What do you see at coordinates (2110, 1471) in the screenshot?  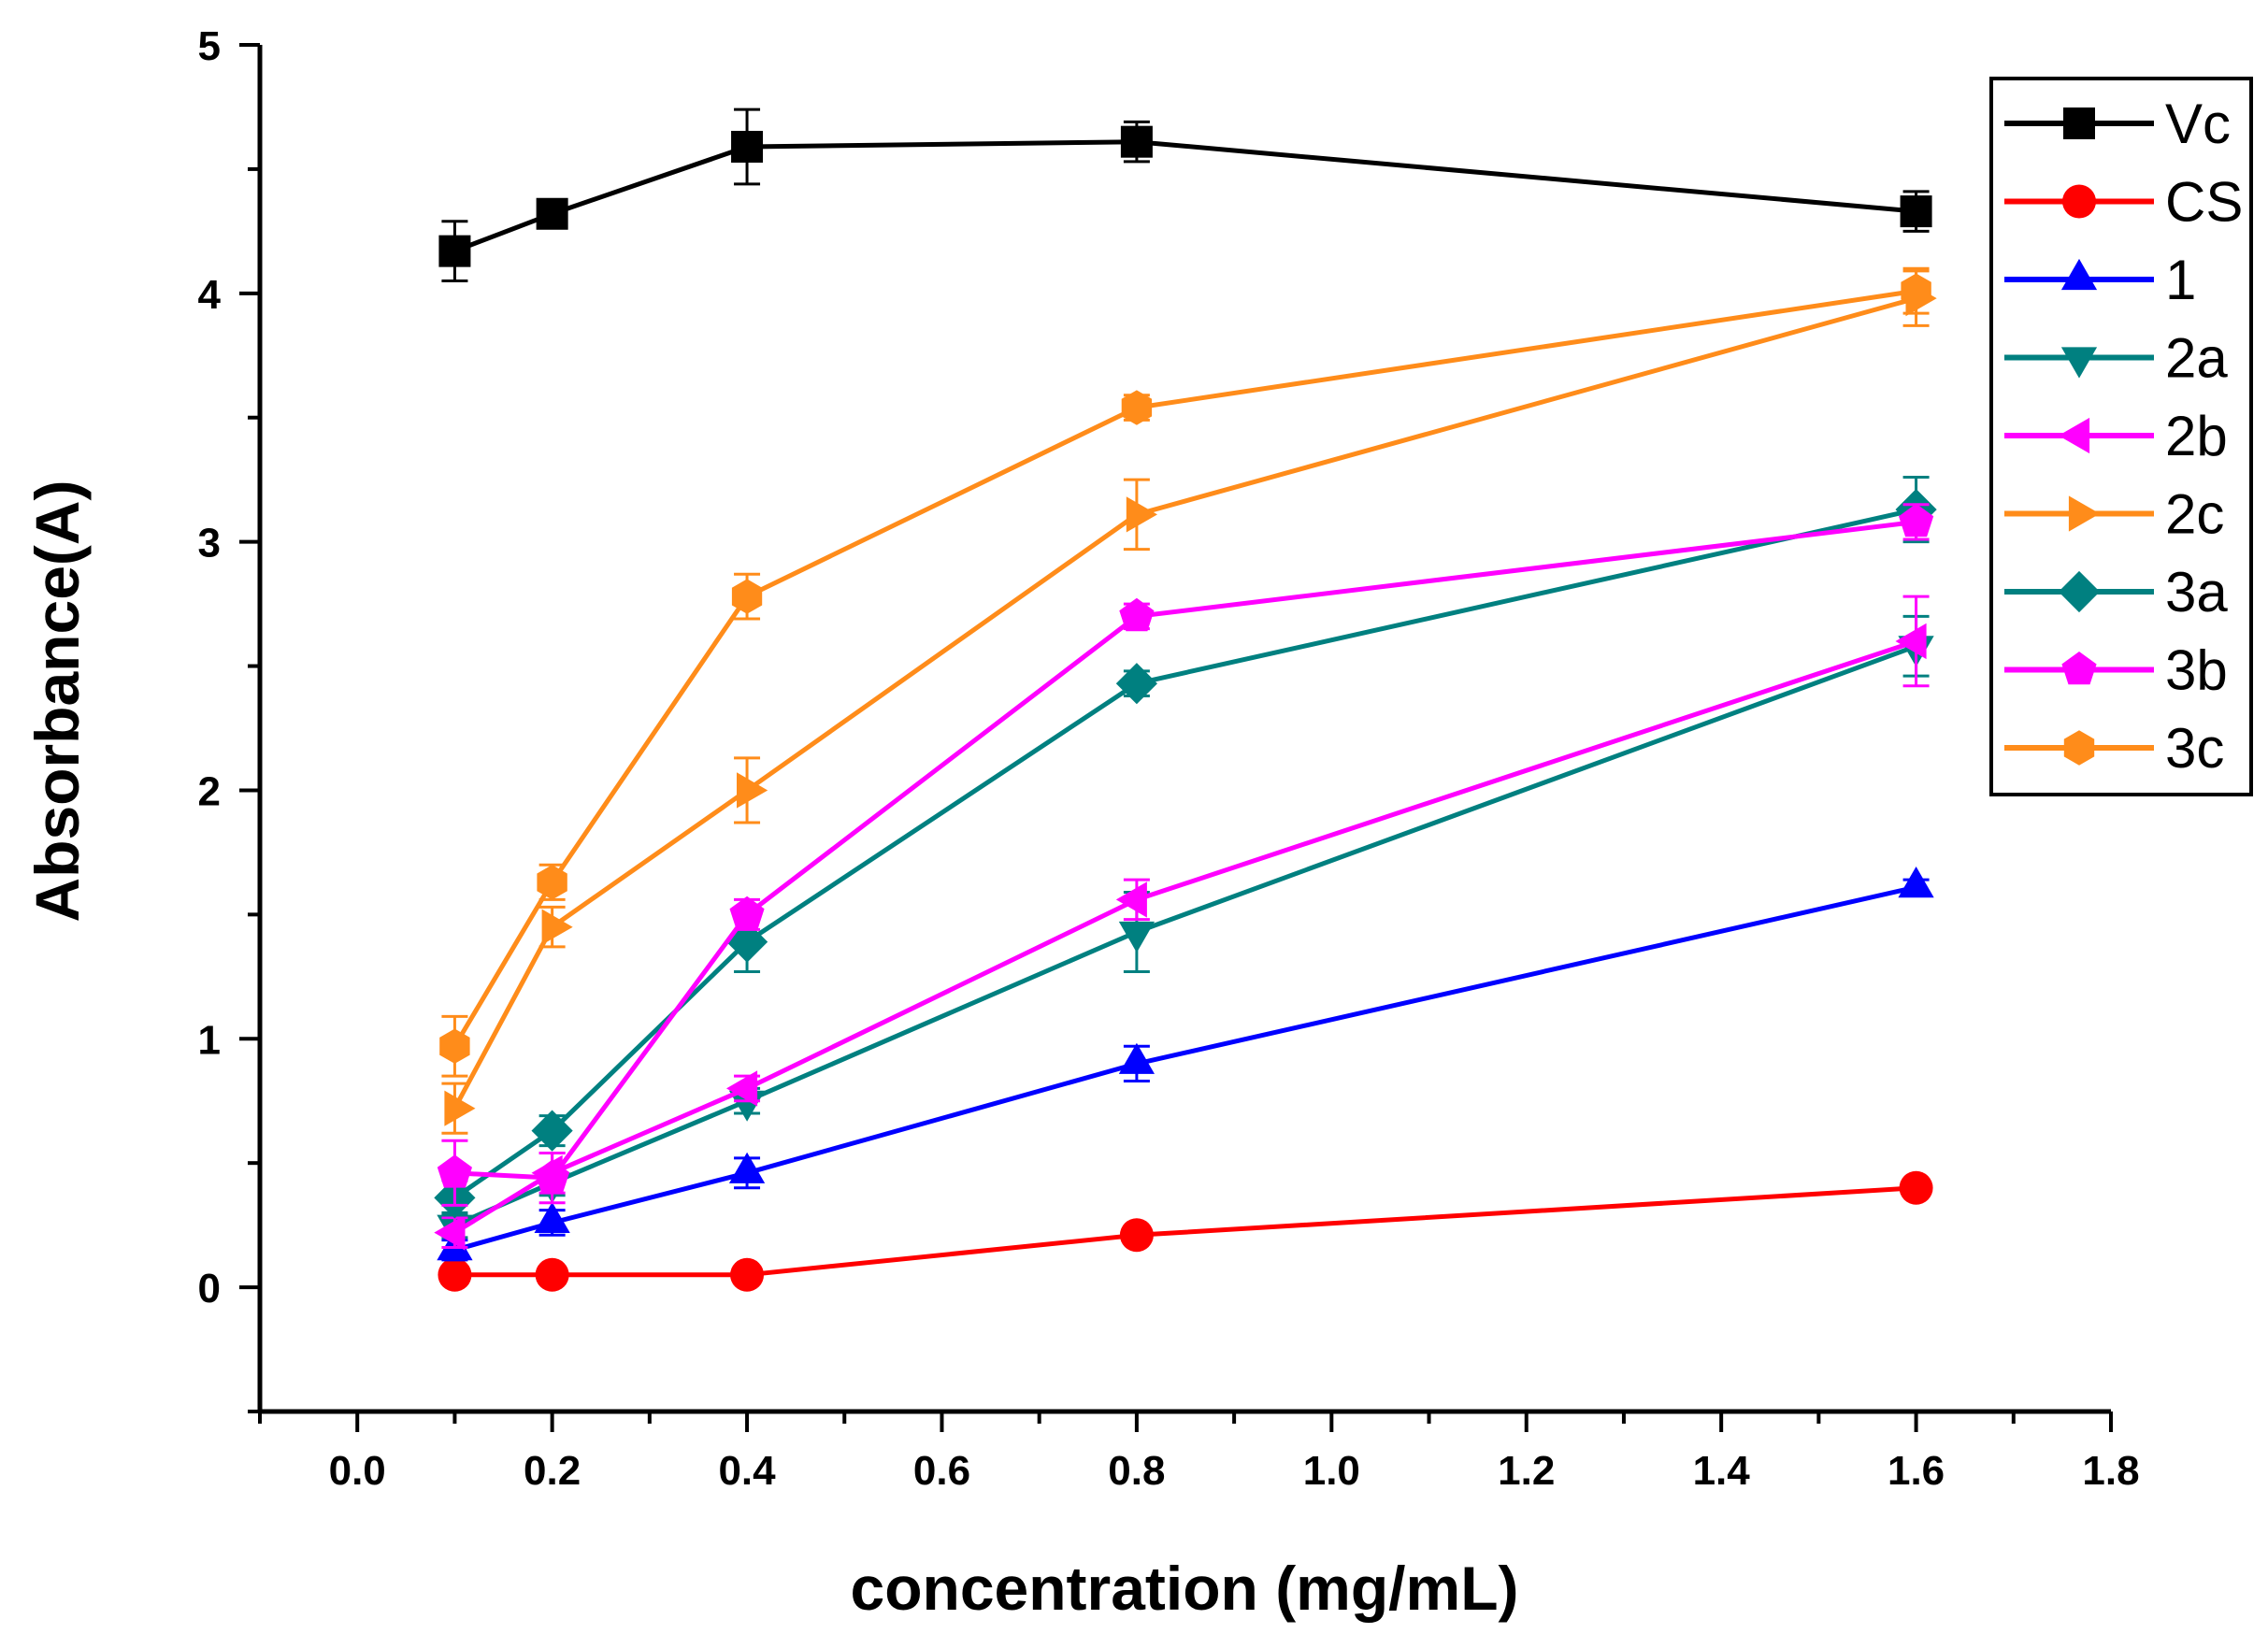 I see `x-tick-label: 1.8` at bounding box center [2110, 1471].